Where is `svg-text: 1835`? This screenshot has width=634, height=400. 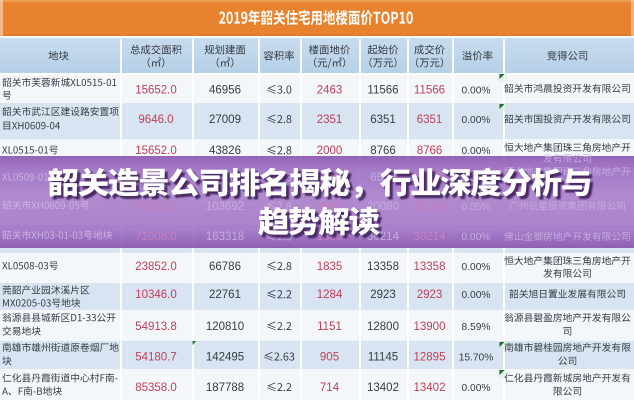 svg-text: 1835 is located at coordinates (330, 267).